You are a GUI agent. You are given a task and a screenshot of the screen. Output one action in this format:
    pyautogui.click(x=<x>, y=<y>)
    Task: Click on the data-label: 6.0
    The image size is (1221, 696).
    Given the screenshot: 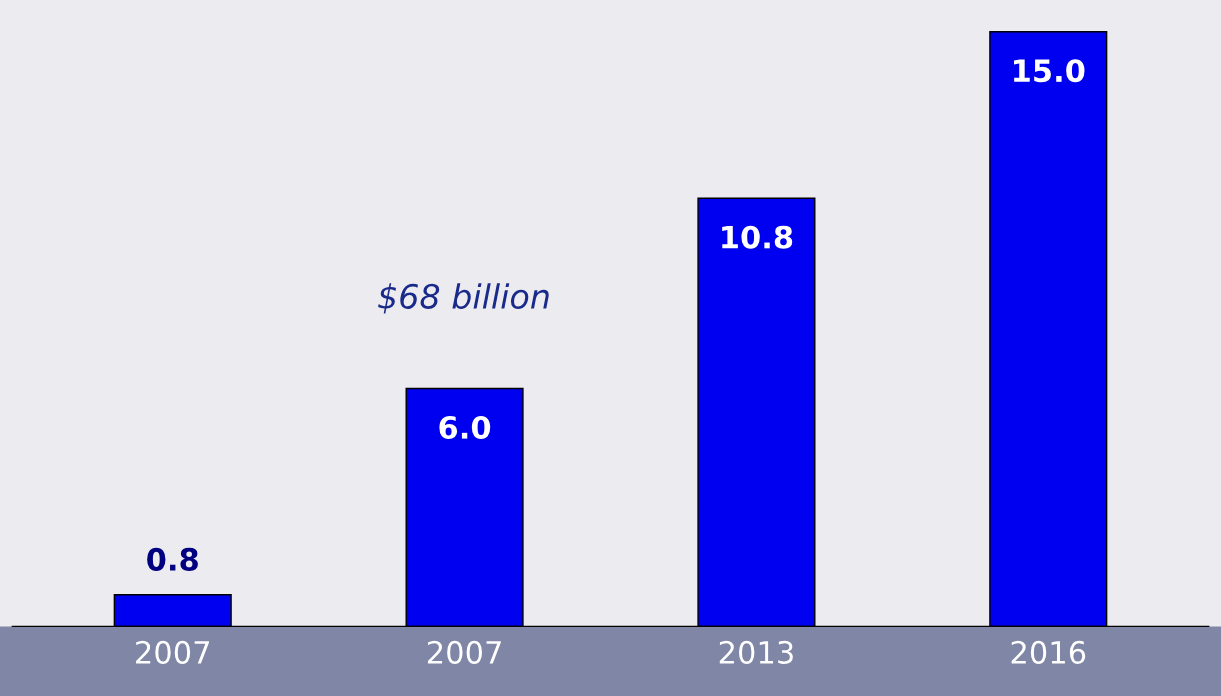 What is the action you would take?
    pyautogui.click(x=465, y=427)
    